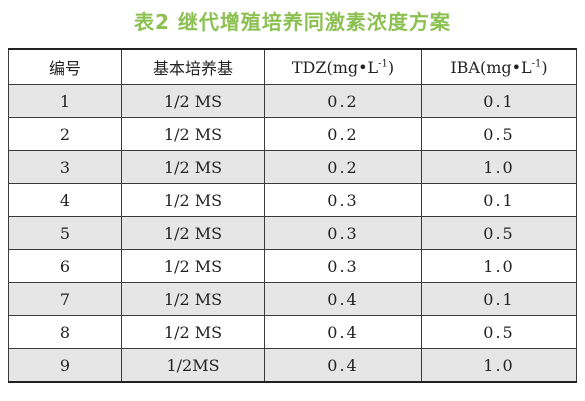 The width and height of the screenshot is (585, 401). What do you see at coordinates (65, 101) in the screenshot?
I see `cell-number: 1` at bounding box center [65, 101].